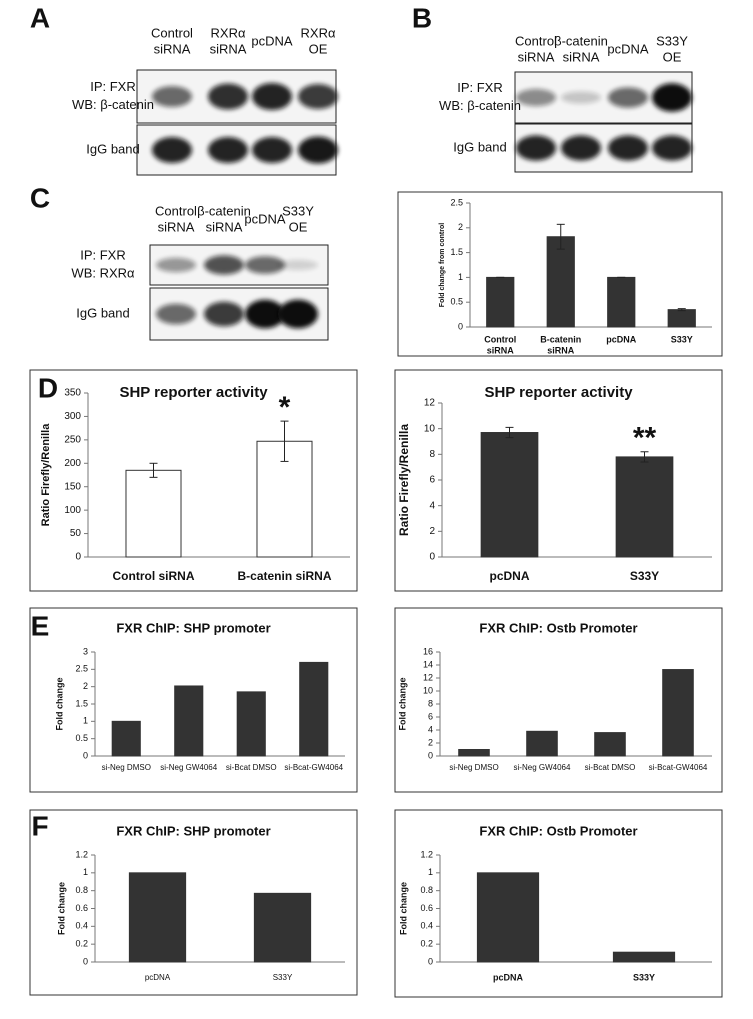 This screenshot has width=753, height=1019. Describe the element at coordinates (81, 738) in the screenshot. I see `y-tick-label: 0.5` at that location.